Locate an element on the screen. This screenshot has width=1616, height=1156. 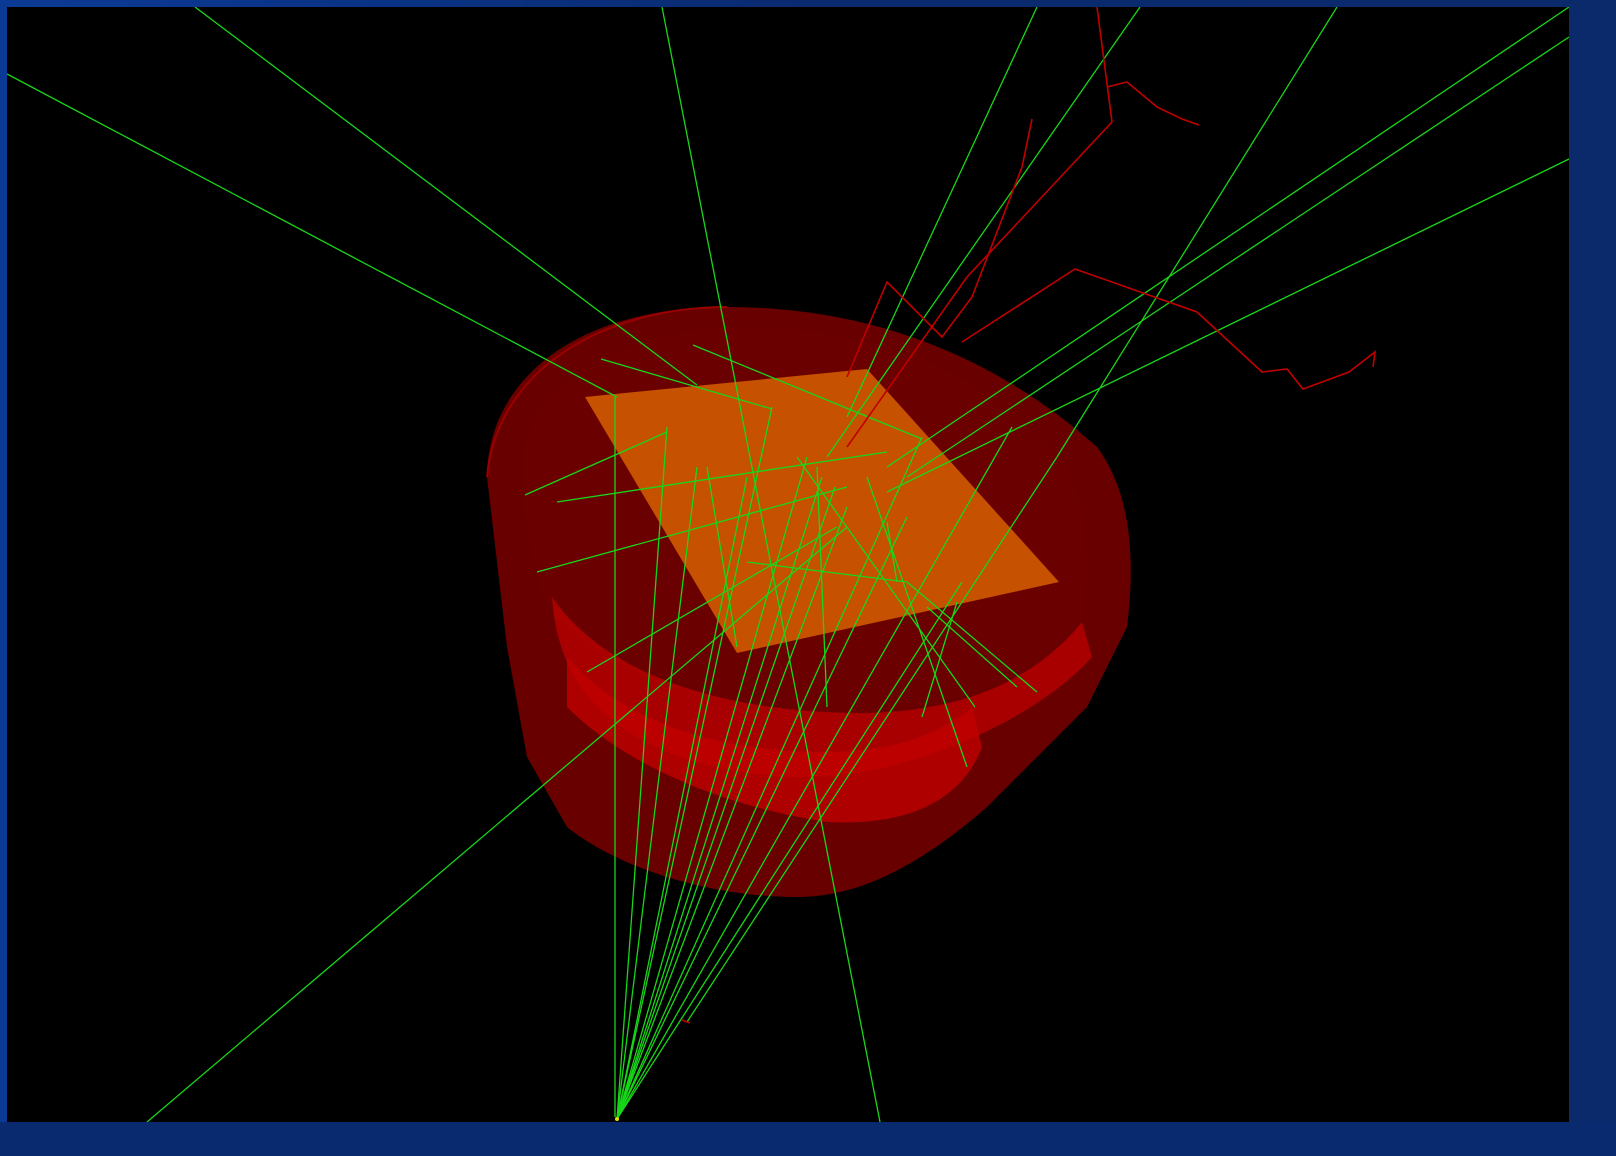
inner-red-ring is located at coordinates (774, 740).